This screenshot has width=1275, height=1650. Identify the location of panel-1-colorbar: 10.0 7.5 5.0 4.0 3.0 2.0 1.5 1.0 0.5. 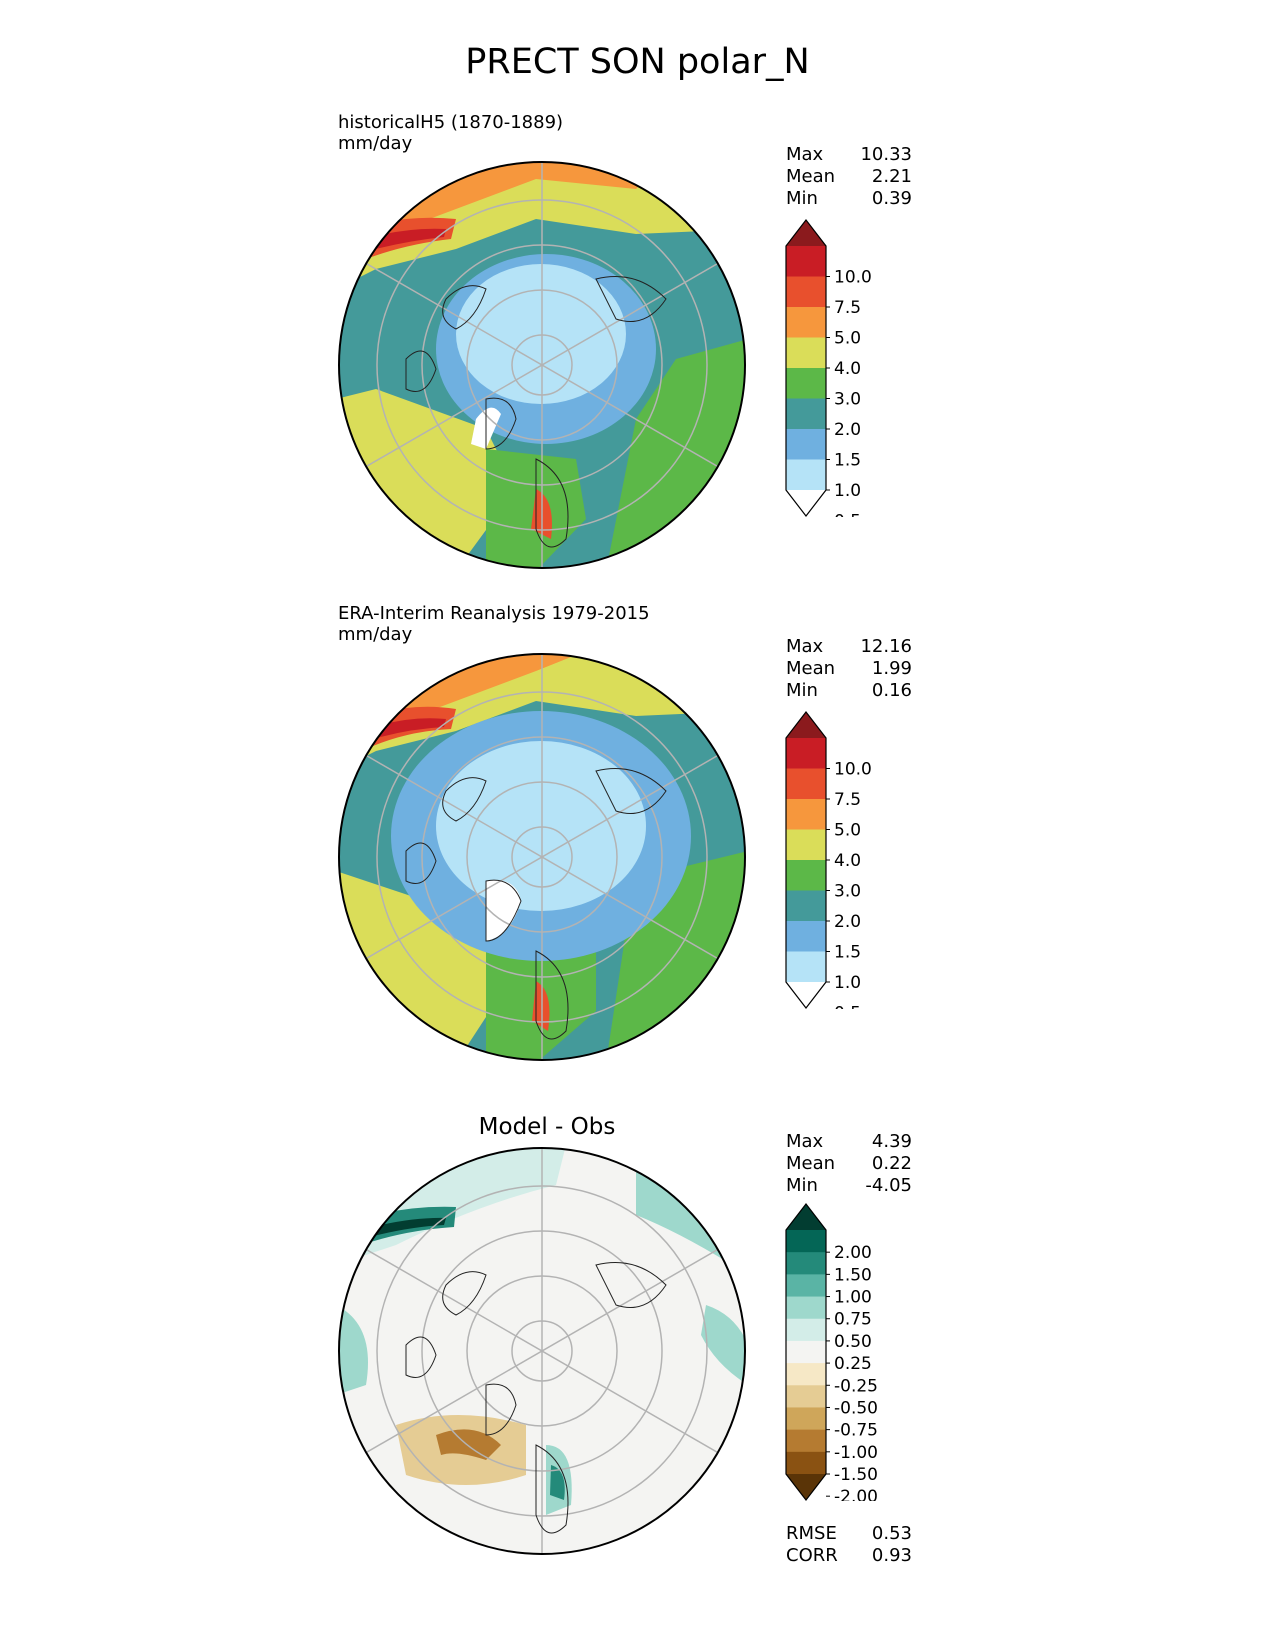
(828, 368).